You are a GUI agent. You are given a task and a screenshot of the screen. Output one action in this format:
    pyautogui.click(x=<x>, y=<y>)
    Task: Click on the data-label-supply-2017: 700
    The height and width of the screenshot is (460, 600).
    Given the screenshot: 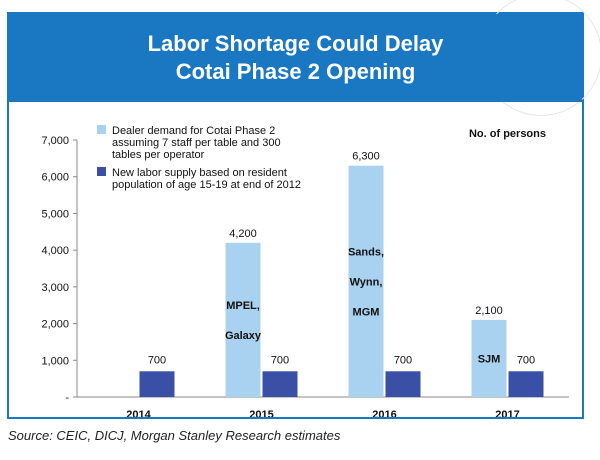 What is the action you would take?
    pyautogui.click(x=526, y=360)
    